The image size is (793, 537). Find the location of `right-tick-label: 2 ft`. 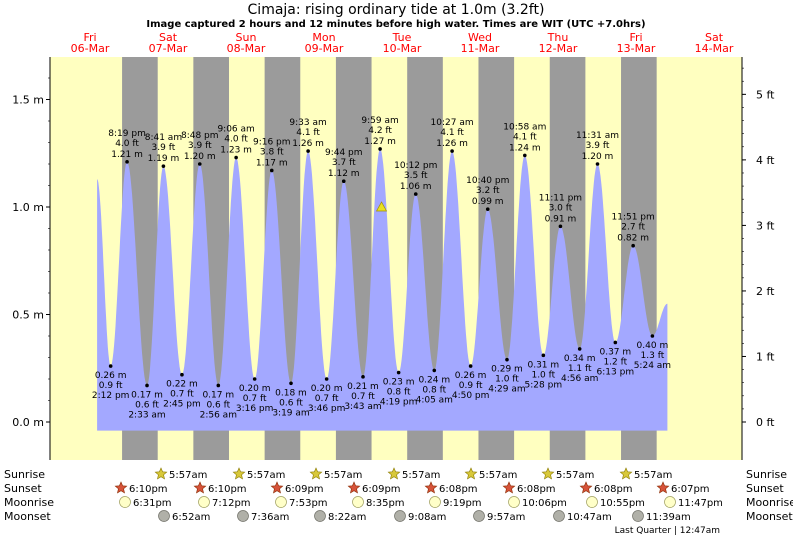

right-tick-label: 2 ft is located at coordinates (765, 291).